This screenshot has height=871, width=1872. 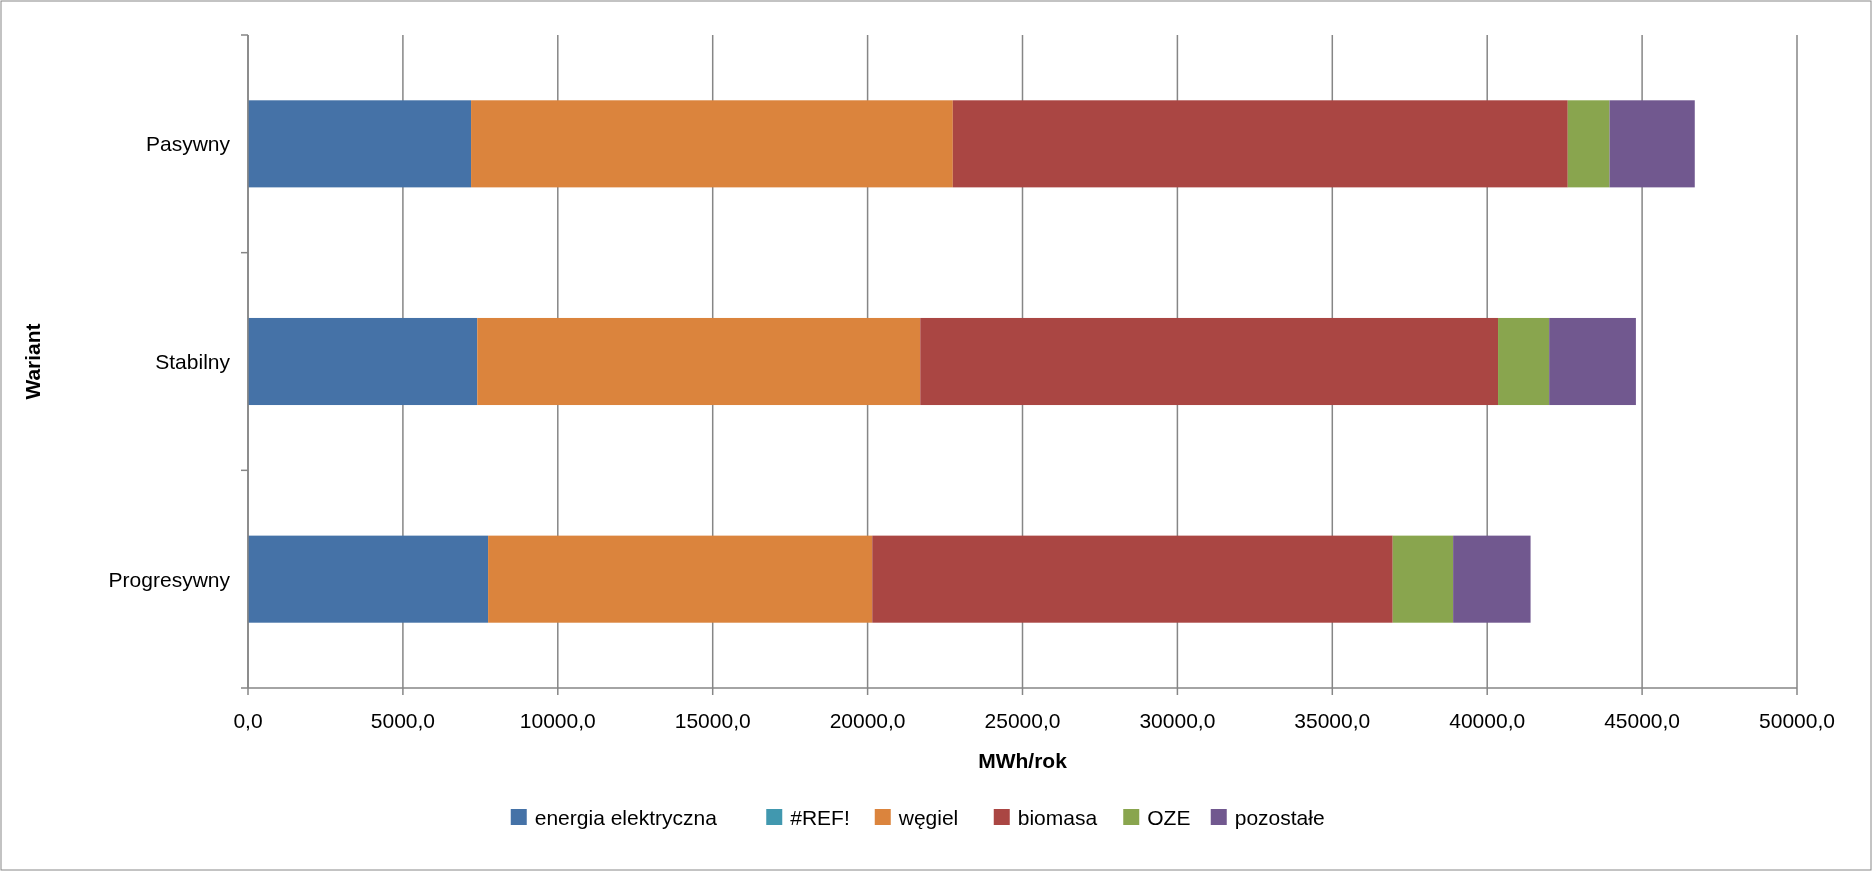 I want to click on x-tick-label: 30000,0, so click(x=1177, y=720).